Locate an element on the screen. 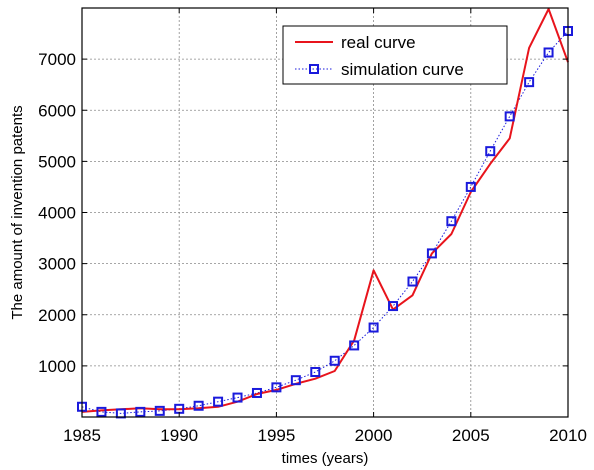  x-axis-label: times (years) is located at coordinates (325, 458).